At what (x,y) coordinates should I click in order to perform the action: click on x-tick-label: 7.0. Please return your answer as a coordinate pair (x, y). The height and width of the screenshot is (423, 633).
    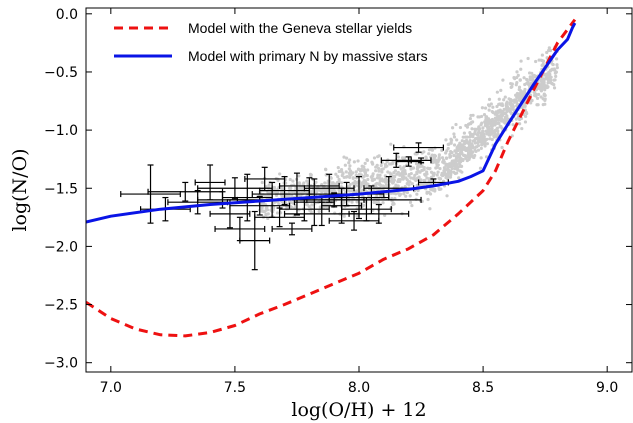
    Looking at the image, I should click on (111, 388).